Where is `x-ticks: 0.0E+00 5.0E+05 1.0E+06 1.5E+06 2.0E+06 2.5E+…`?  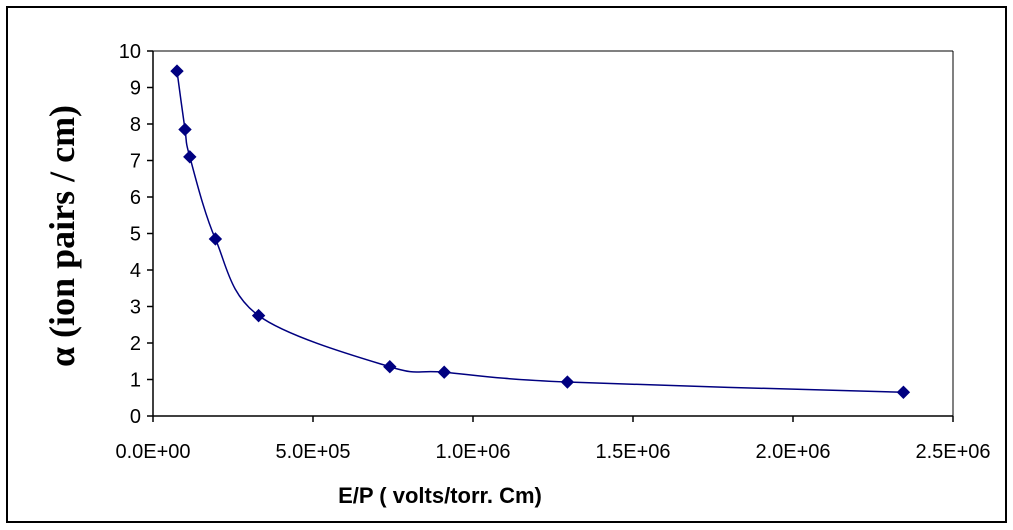
x-ticks: 0.0E+00 5.0E+05 1.0E+06 1.5E+06 2.0E+06 2.5E+… is located at coordinates (553, 439).